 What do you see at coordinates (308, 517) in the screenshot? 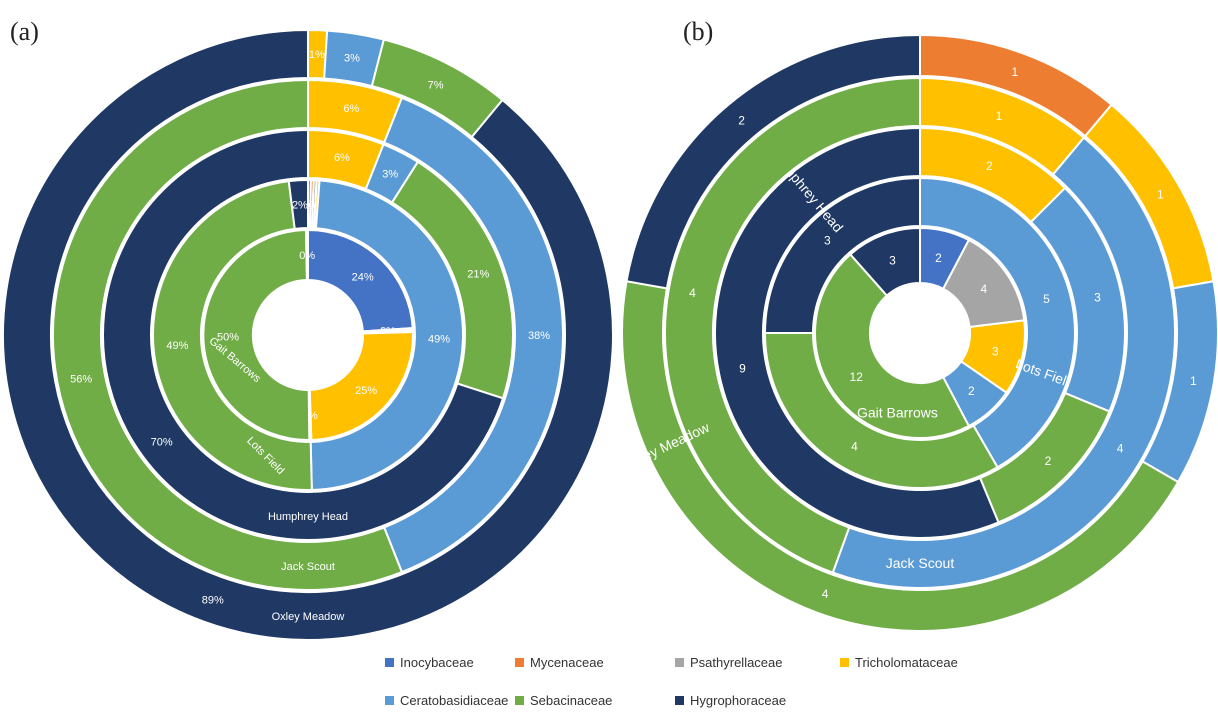
I see `ring-label-humphrey-head: Humphrey Head` at bounding box center [308, 517].